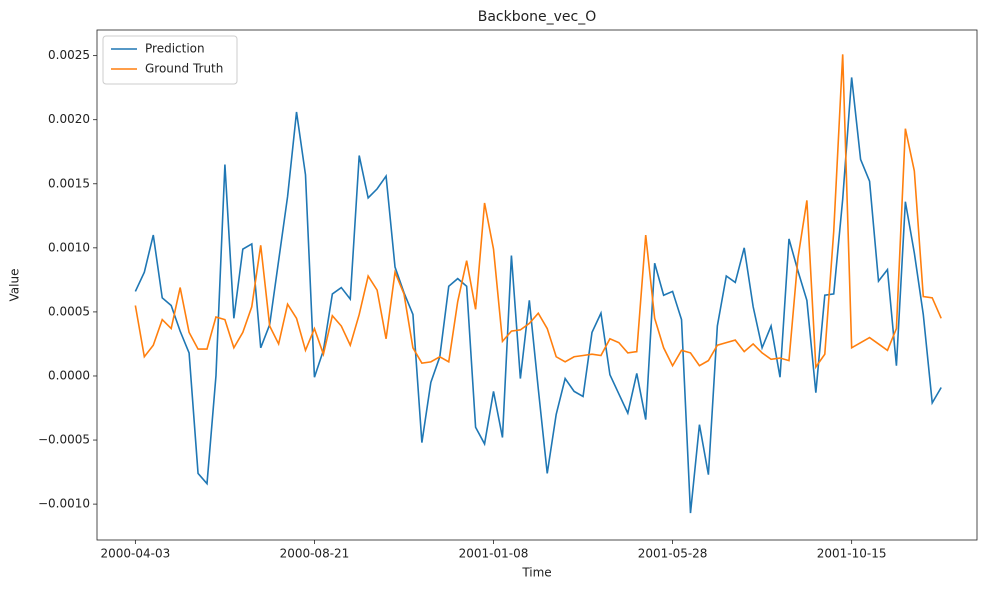 The width and height of the screenshot is (989, 589). Describe the element at coordinates (315, 554) in the screenshot. I see `x-tick-label: 2000-08-21` at that location.